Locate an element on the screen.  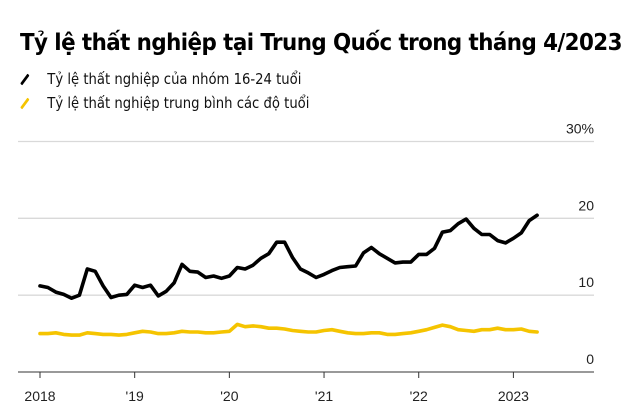
y-tick-label: 10 is located at coordinates (586, 282).